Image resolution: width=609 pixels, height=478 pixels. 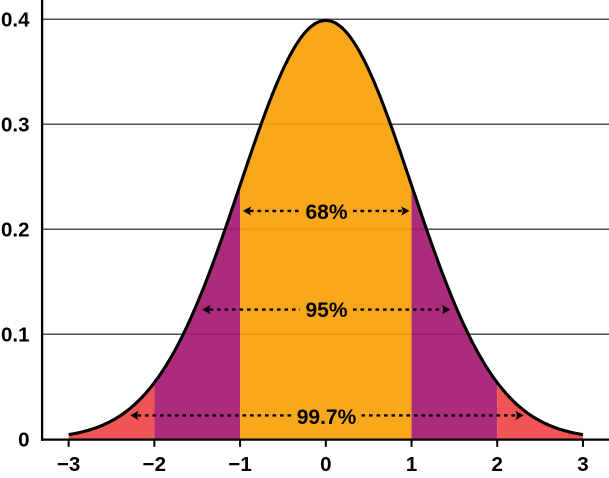 I want to click on svg-text: 2, so click(x=497, y=464).